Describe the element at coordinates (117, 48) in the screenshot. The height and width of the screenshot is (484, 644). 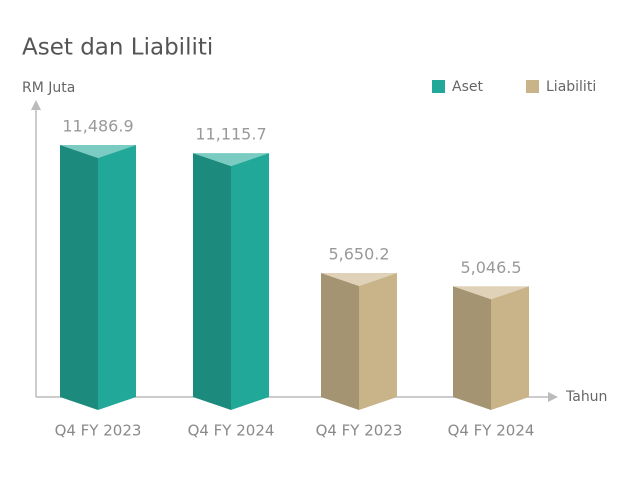
I see `chart-title: Aset dan Liabiliti` at that location.